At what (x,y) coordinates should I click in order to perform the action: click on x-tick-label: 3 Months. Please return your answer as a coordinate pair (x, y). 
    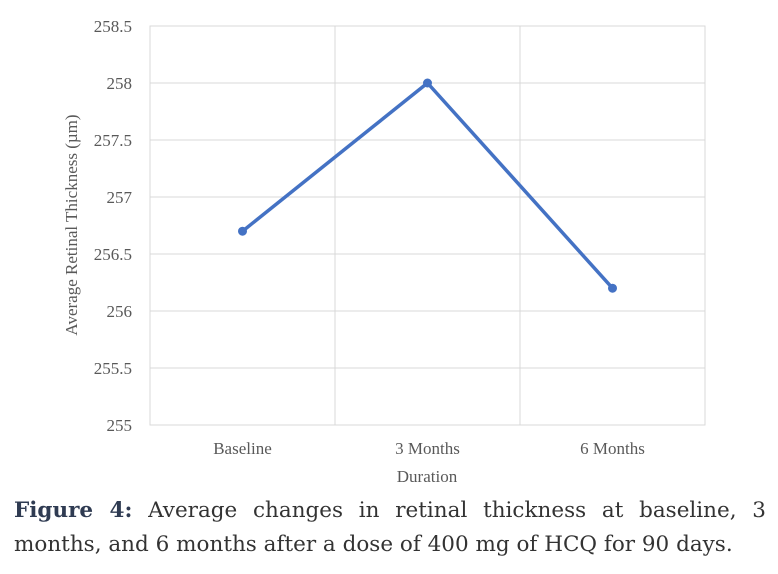
    Looking at the image, I should click on (427, 448).